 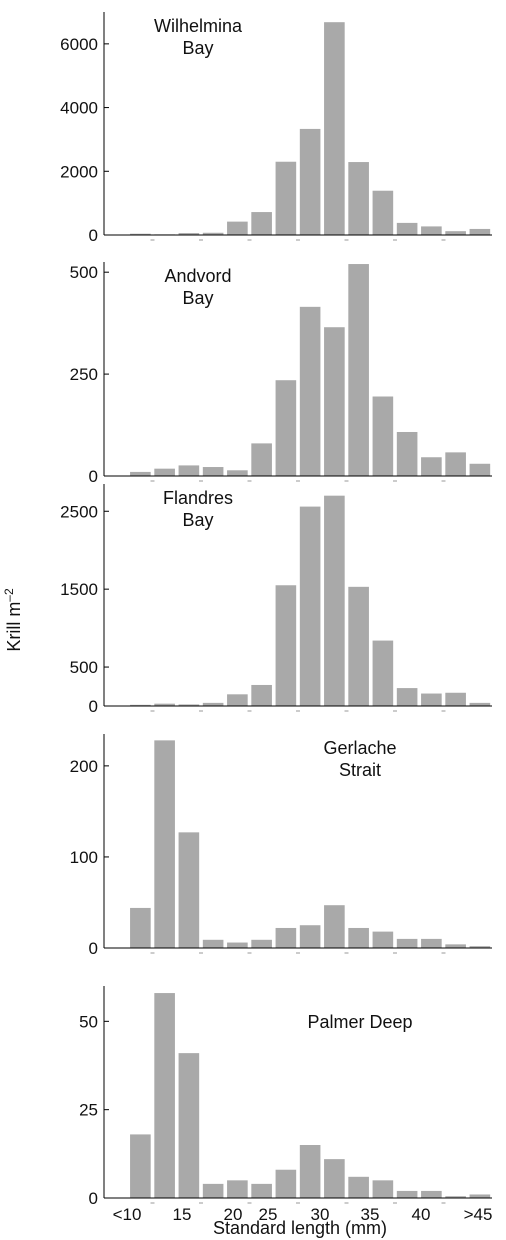 What do you see at coordinates (88, 1021) in the screenshot?
I see `y-tick-label: 50` at bounding box center [88, 1021].